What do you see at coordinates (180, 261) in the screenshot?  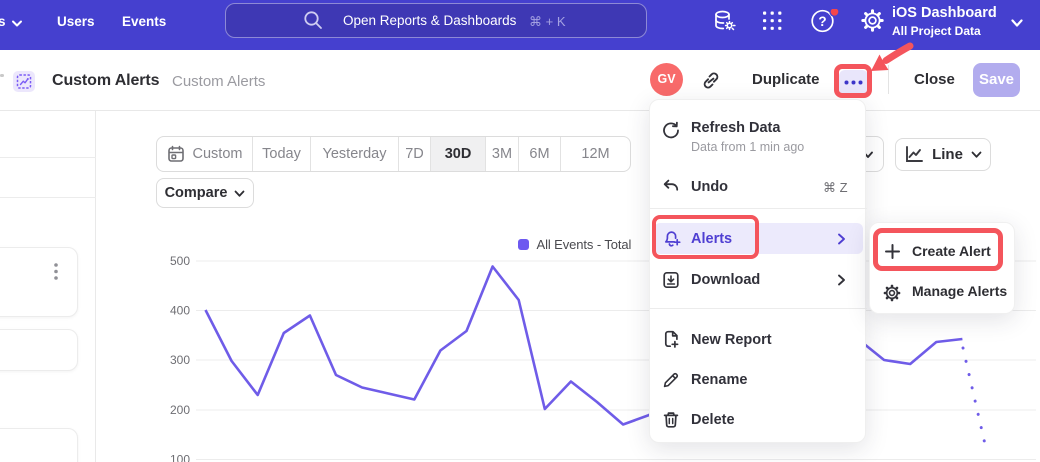 I see `svg-text: 500` at bounding box center [180, 261].